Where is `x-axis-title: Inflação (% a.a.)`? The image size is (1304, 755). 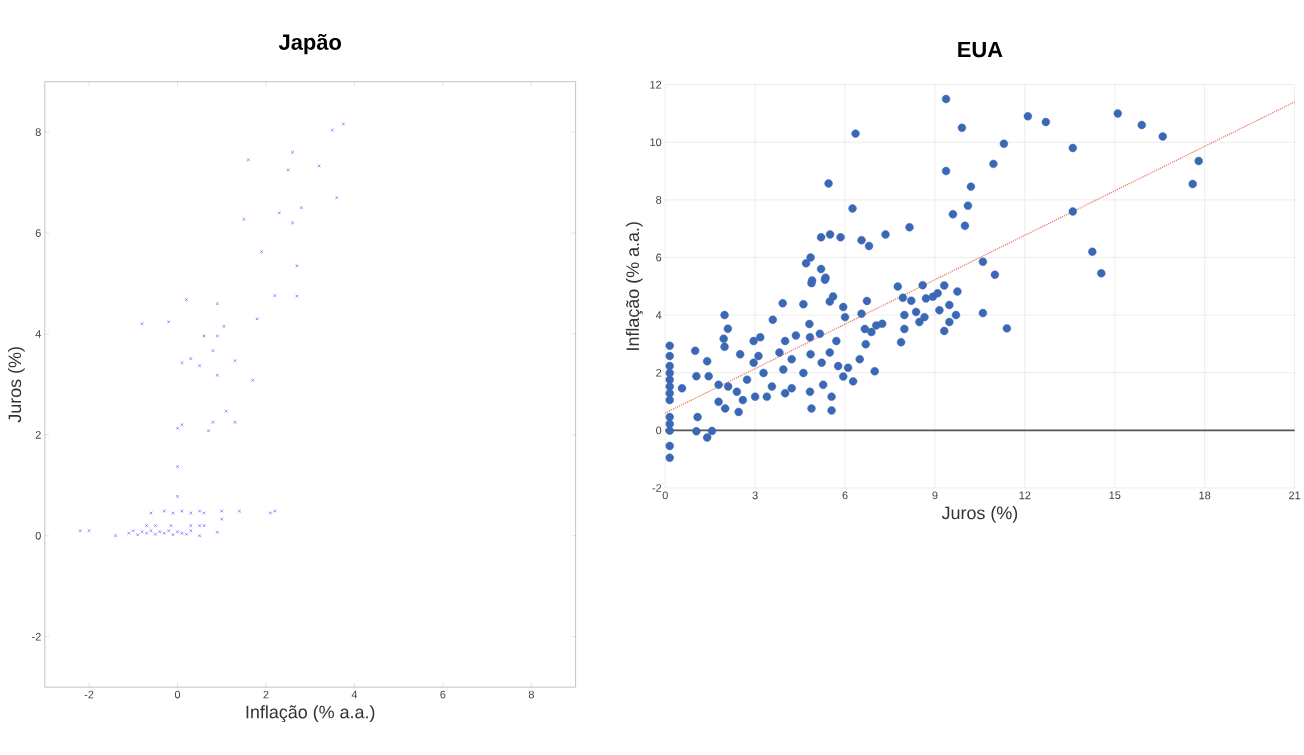 x-axis-title: Inflação (% a.a.) is located at coordinates (310, 714).